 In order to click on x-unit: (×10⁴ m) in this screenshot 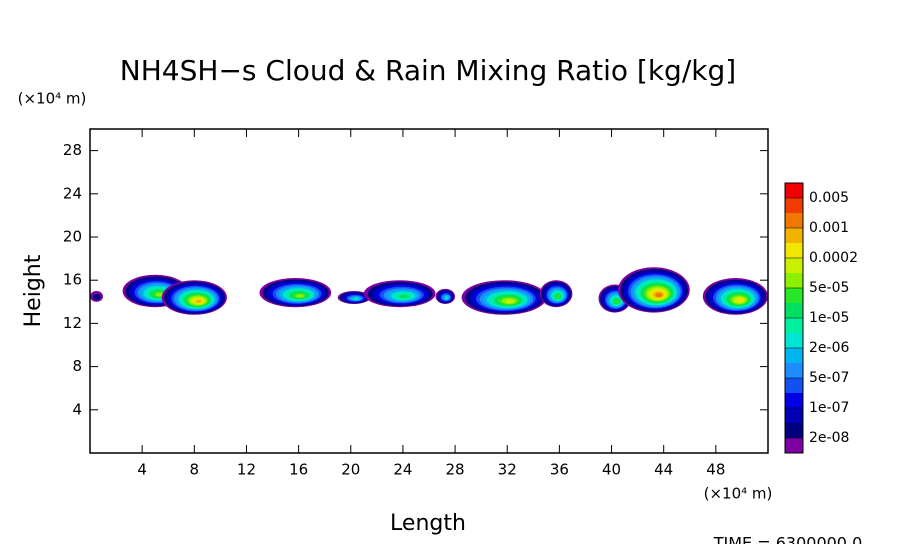, I will do `click(738, 494)`.